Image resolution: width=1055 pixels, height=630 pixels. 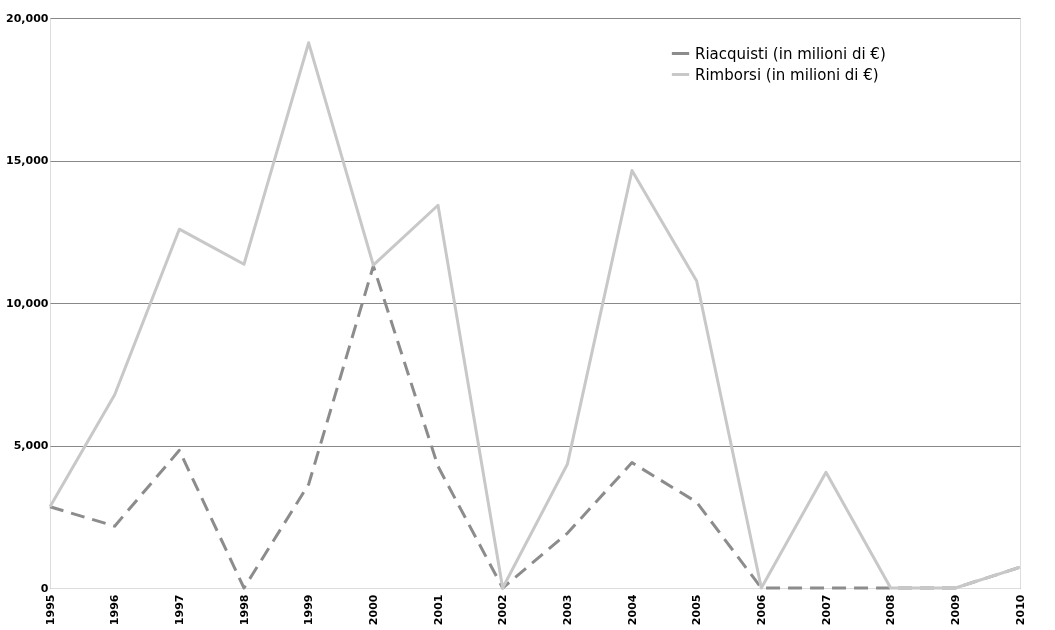 I want to click on x-tick-label: 2007, so click(x=826, y=610).